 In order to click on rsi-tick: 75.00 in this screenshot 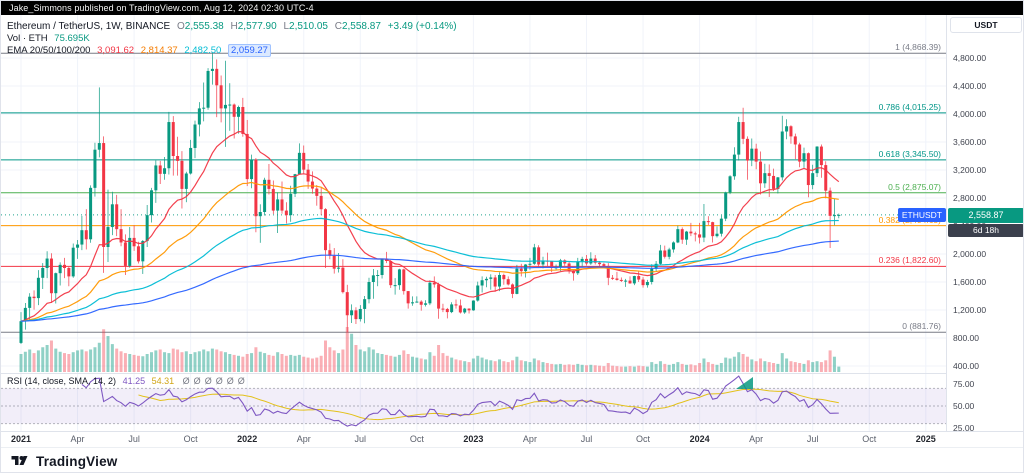, I will do `click(964, 384)`.